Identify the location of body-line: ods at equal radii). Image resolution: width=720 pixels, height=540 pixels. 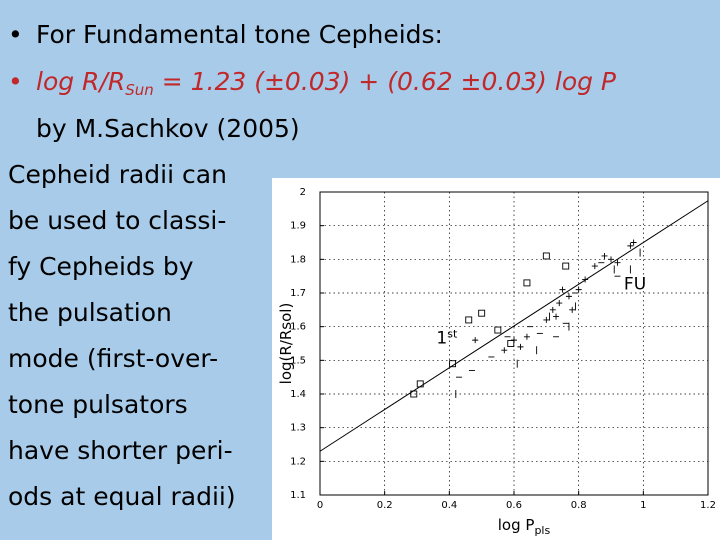
(122, 496).